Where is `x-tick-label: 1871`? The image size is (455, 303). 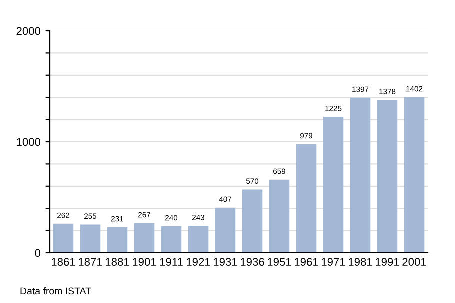
x-tick-label: 1871 is located at coordinates (90, 262).